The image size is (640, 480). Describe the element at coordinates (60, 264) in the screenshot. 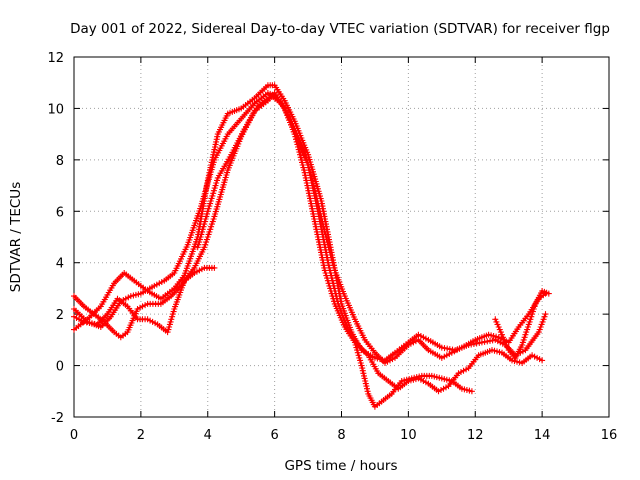

I see `y-tick-label: 4` at that location.